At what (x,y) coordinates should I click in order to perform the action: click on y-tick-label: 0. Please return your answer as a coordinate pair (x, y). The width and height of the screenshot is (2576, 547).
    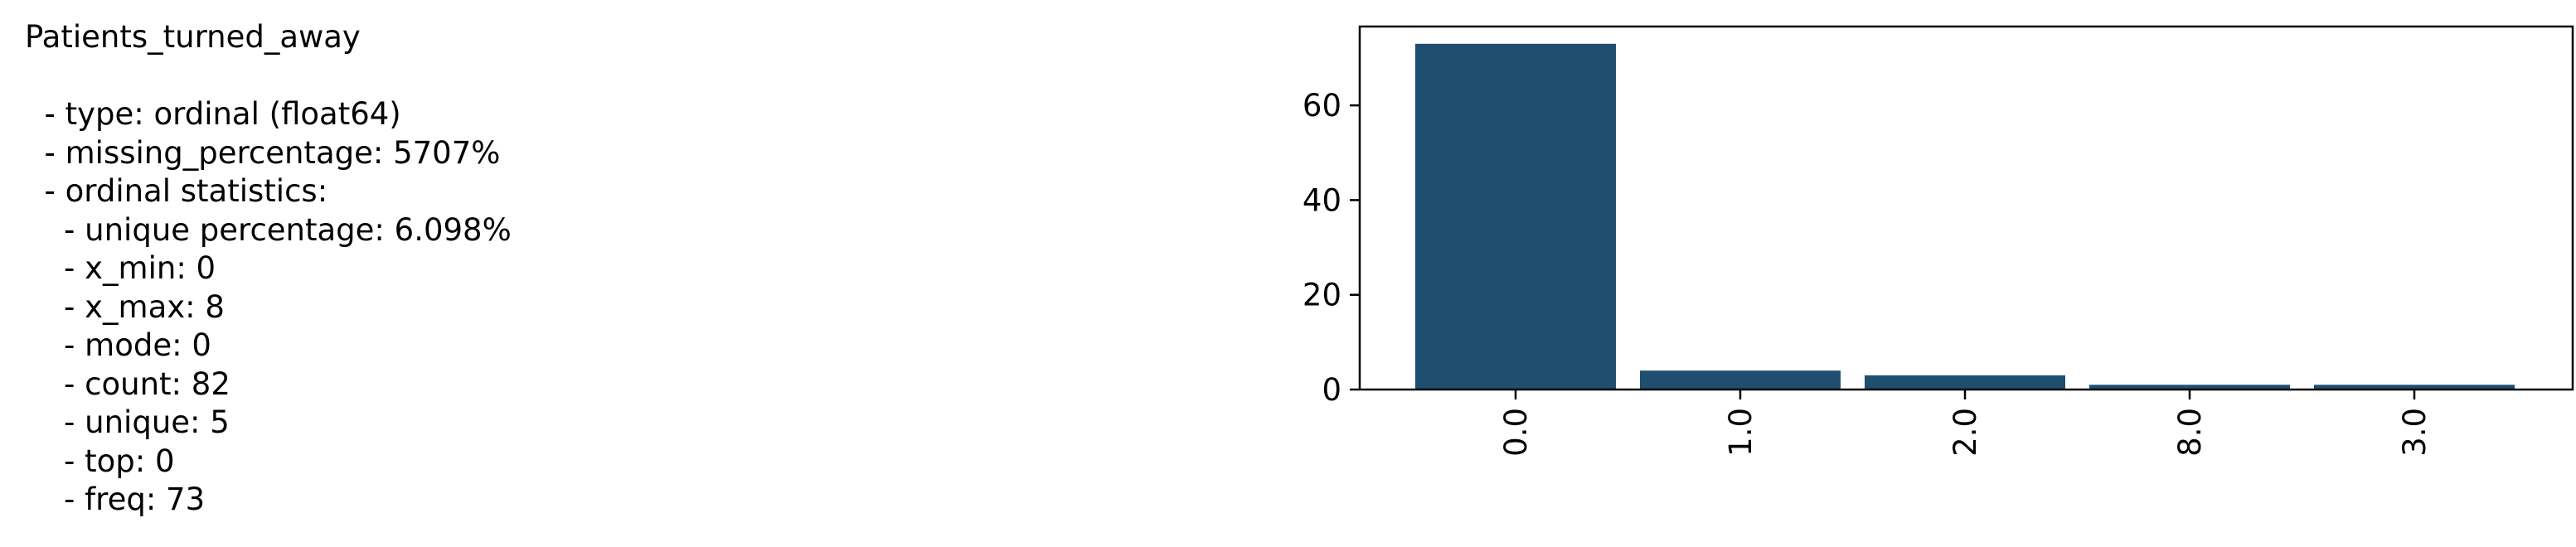
    Looking at the image, I should click on (1331, 390).